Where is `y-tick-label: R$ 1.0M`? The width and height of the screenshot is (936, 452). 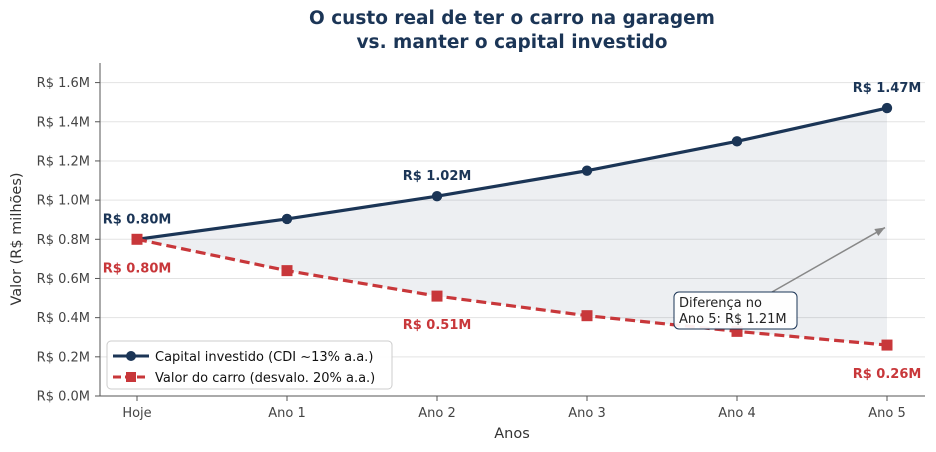
y-tick-label: R$ 1.0M is located at coordinates (63, 201).